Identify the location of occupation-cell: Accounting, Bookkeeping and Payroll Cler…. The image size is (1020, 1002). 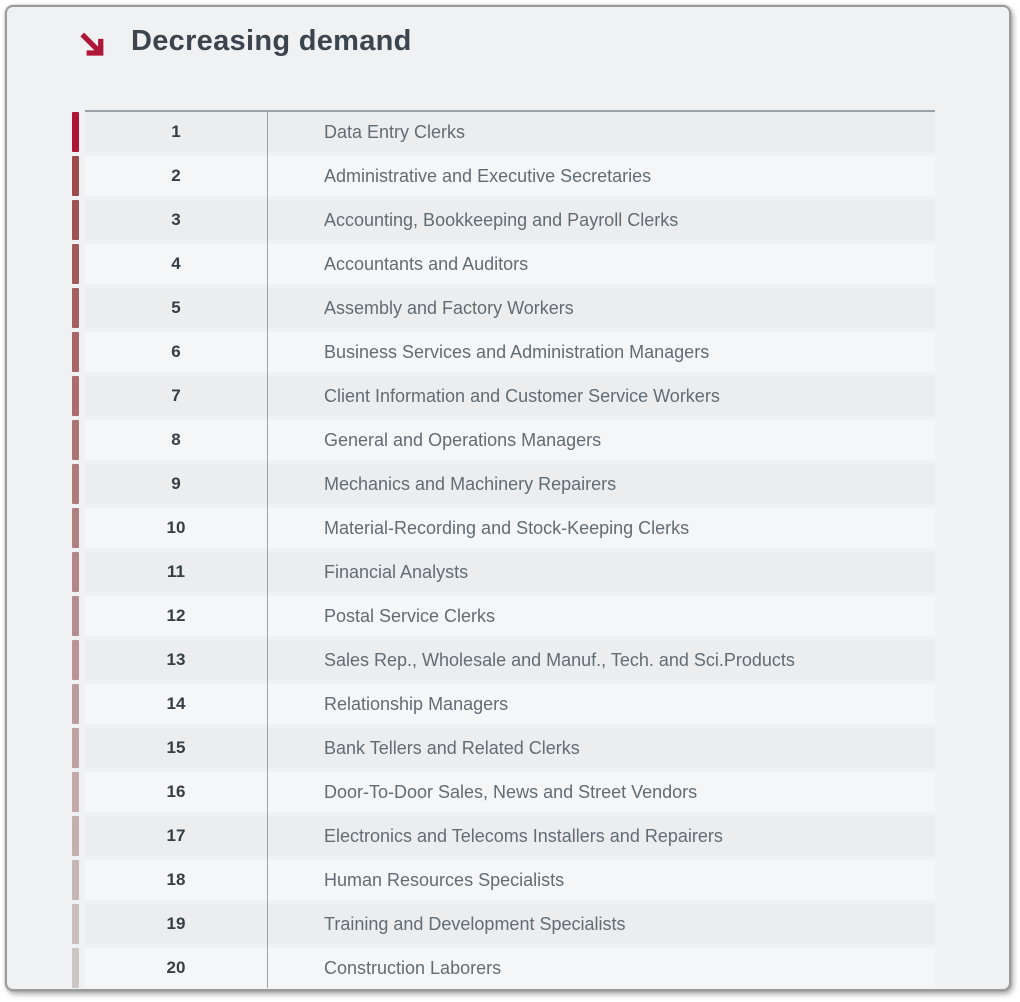
(601, 220).